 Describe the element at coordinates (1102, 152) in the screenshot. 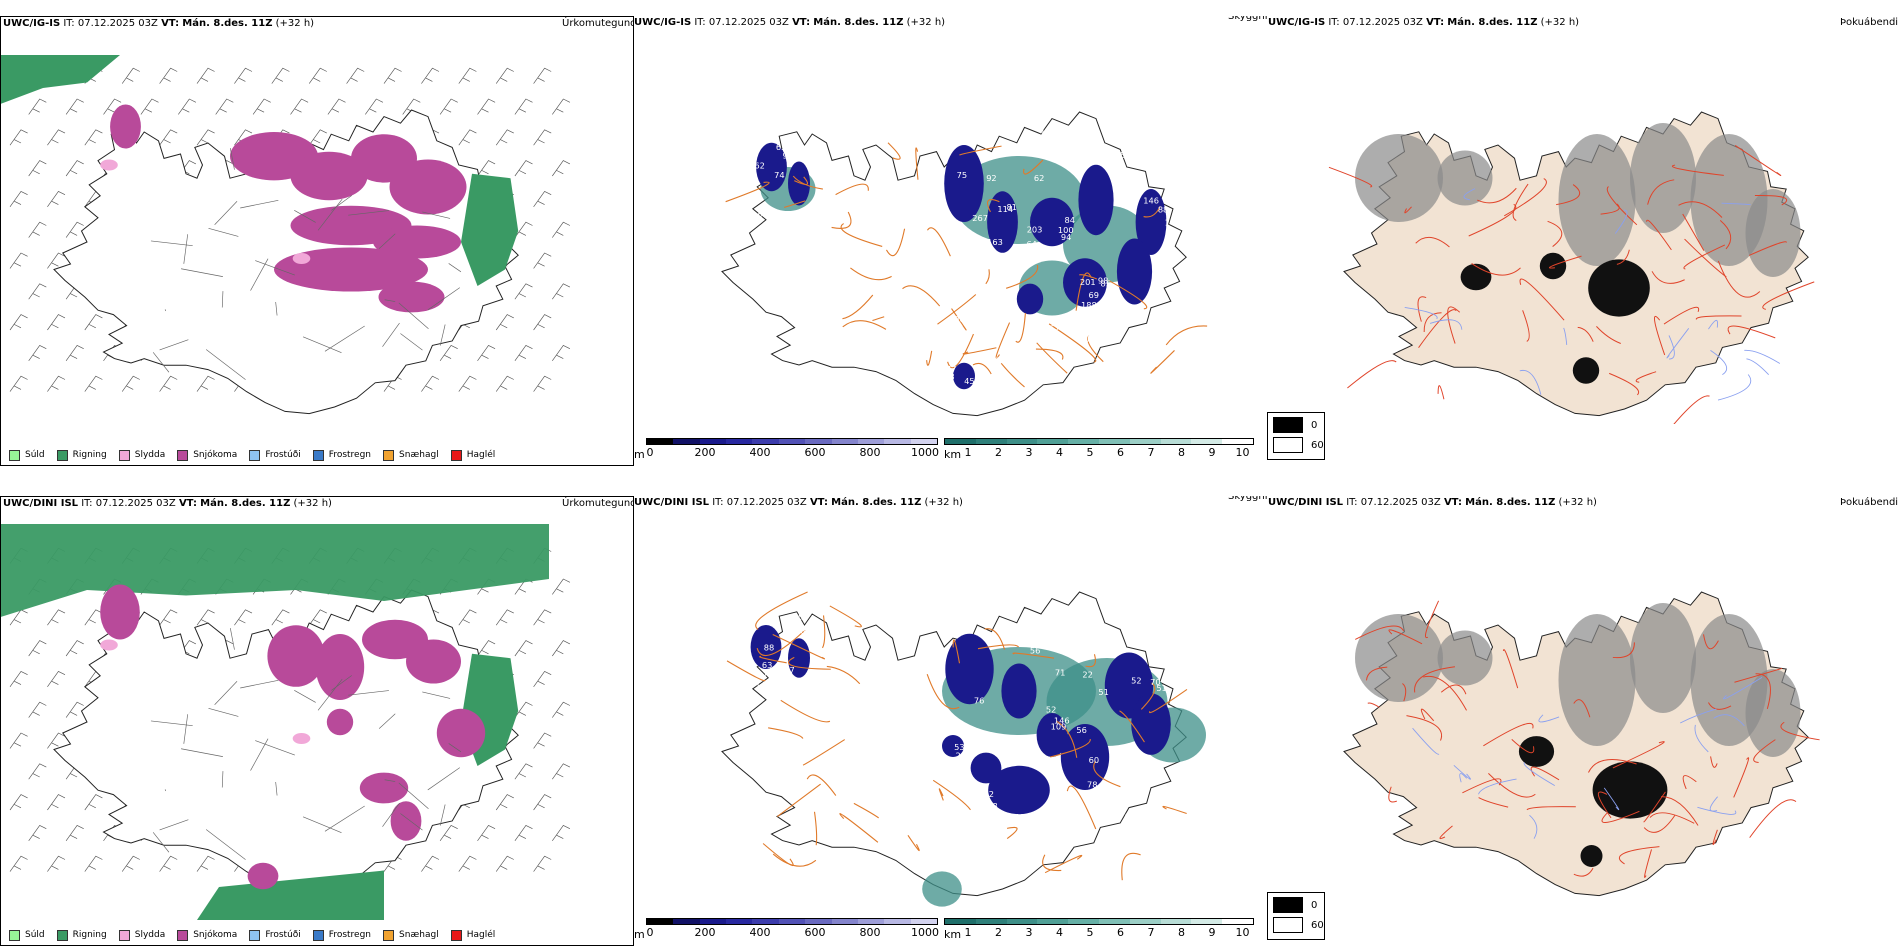

I see `station-label: 44` at that location.